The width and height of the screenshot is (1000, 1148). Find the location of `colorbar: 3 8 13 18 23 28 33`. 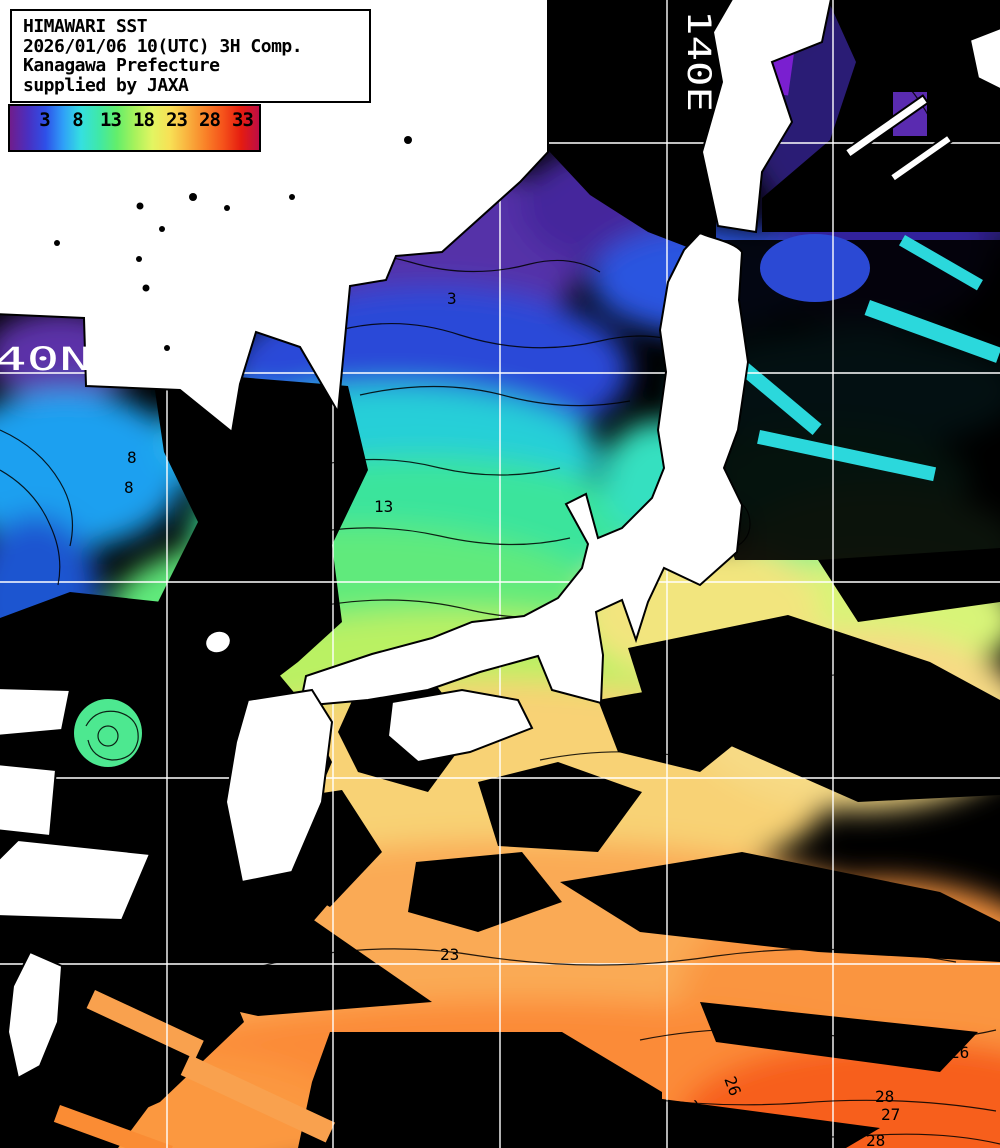

colorbar: 3 8 13 18 23 28 33 is located at coordinates (134, 128).